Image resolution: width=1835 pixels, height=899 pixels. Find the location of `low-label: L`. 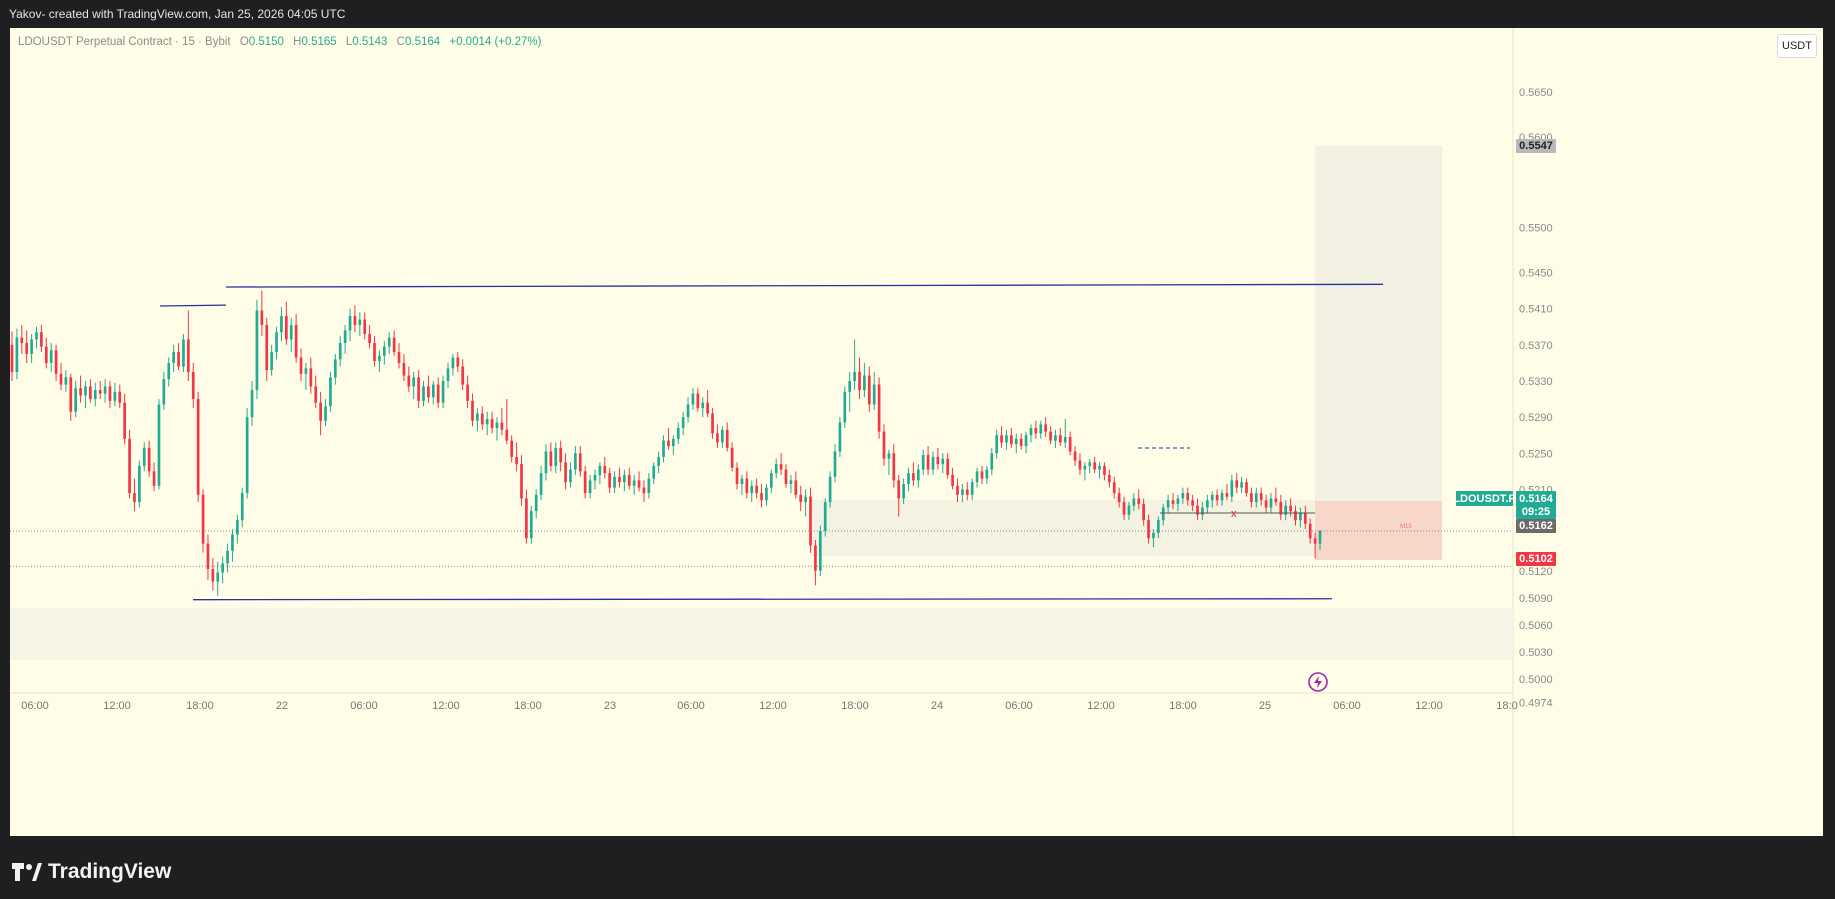

low-label: L is located at coordinates (349, 42).